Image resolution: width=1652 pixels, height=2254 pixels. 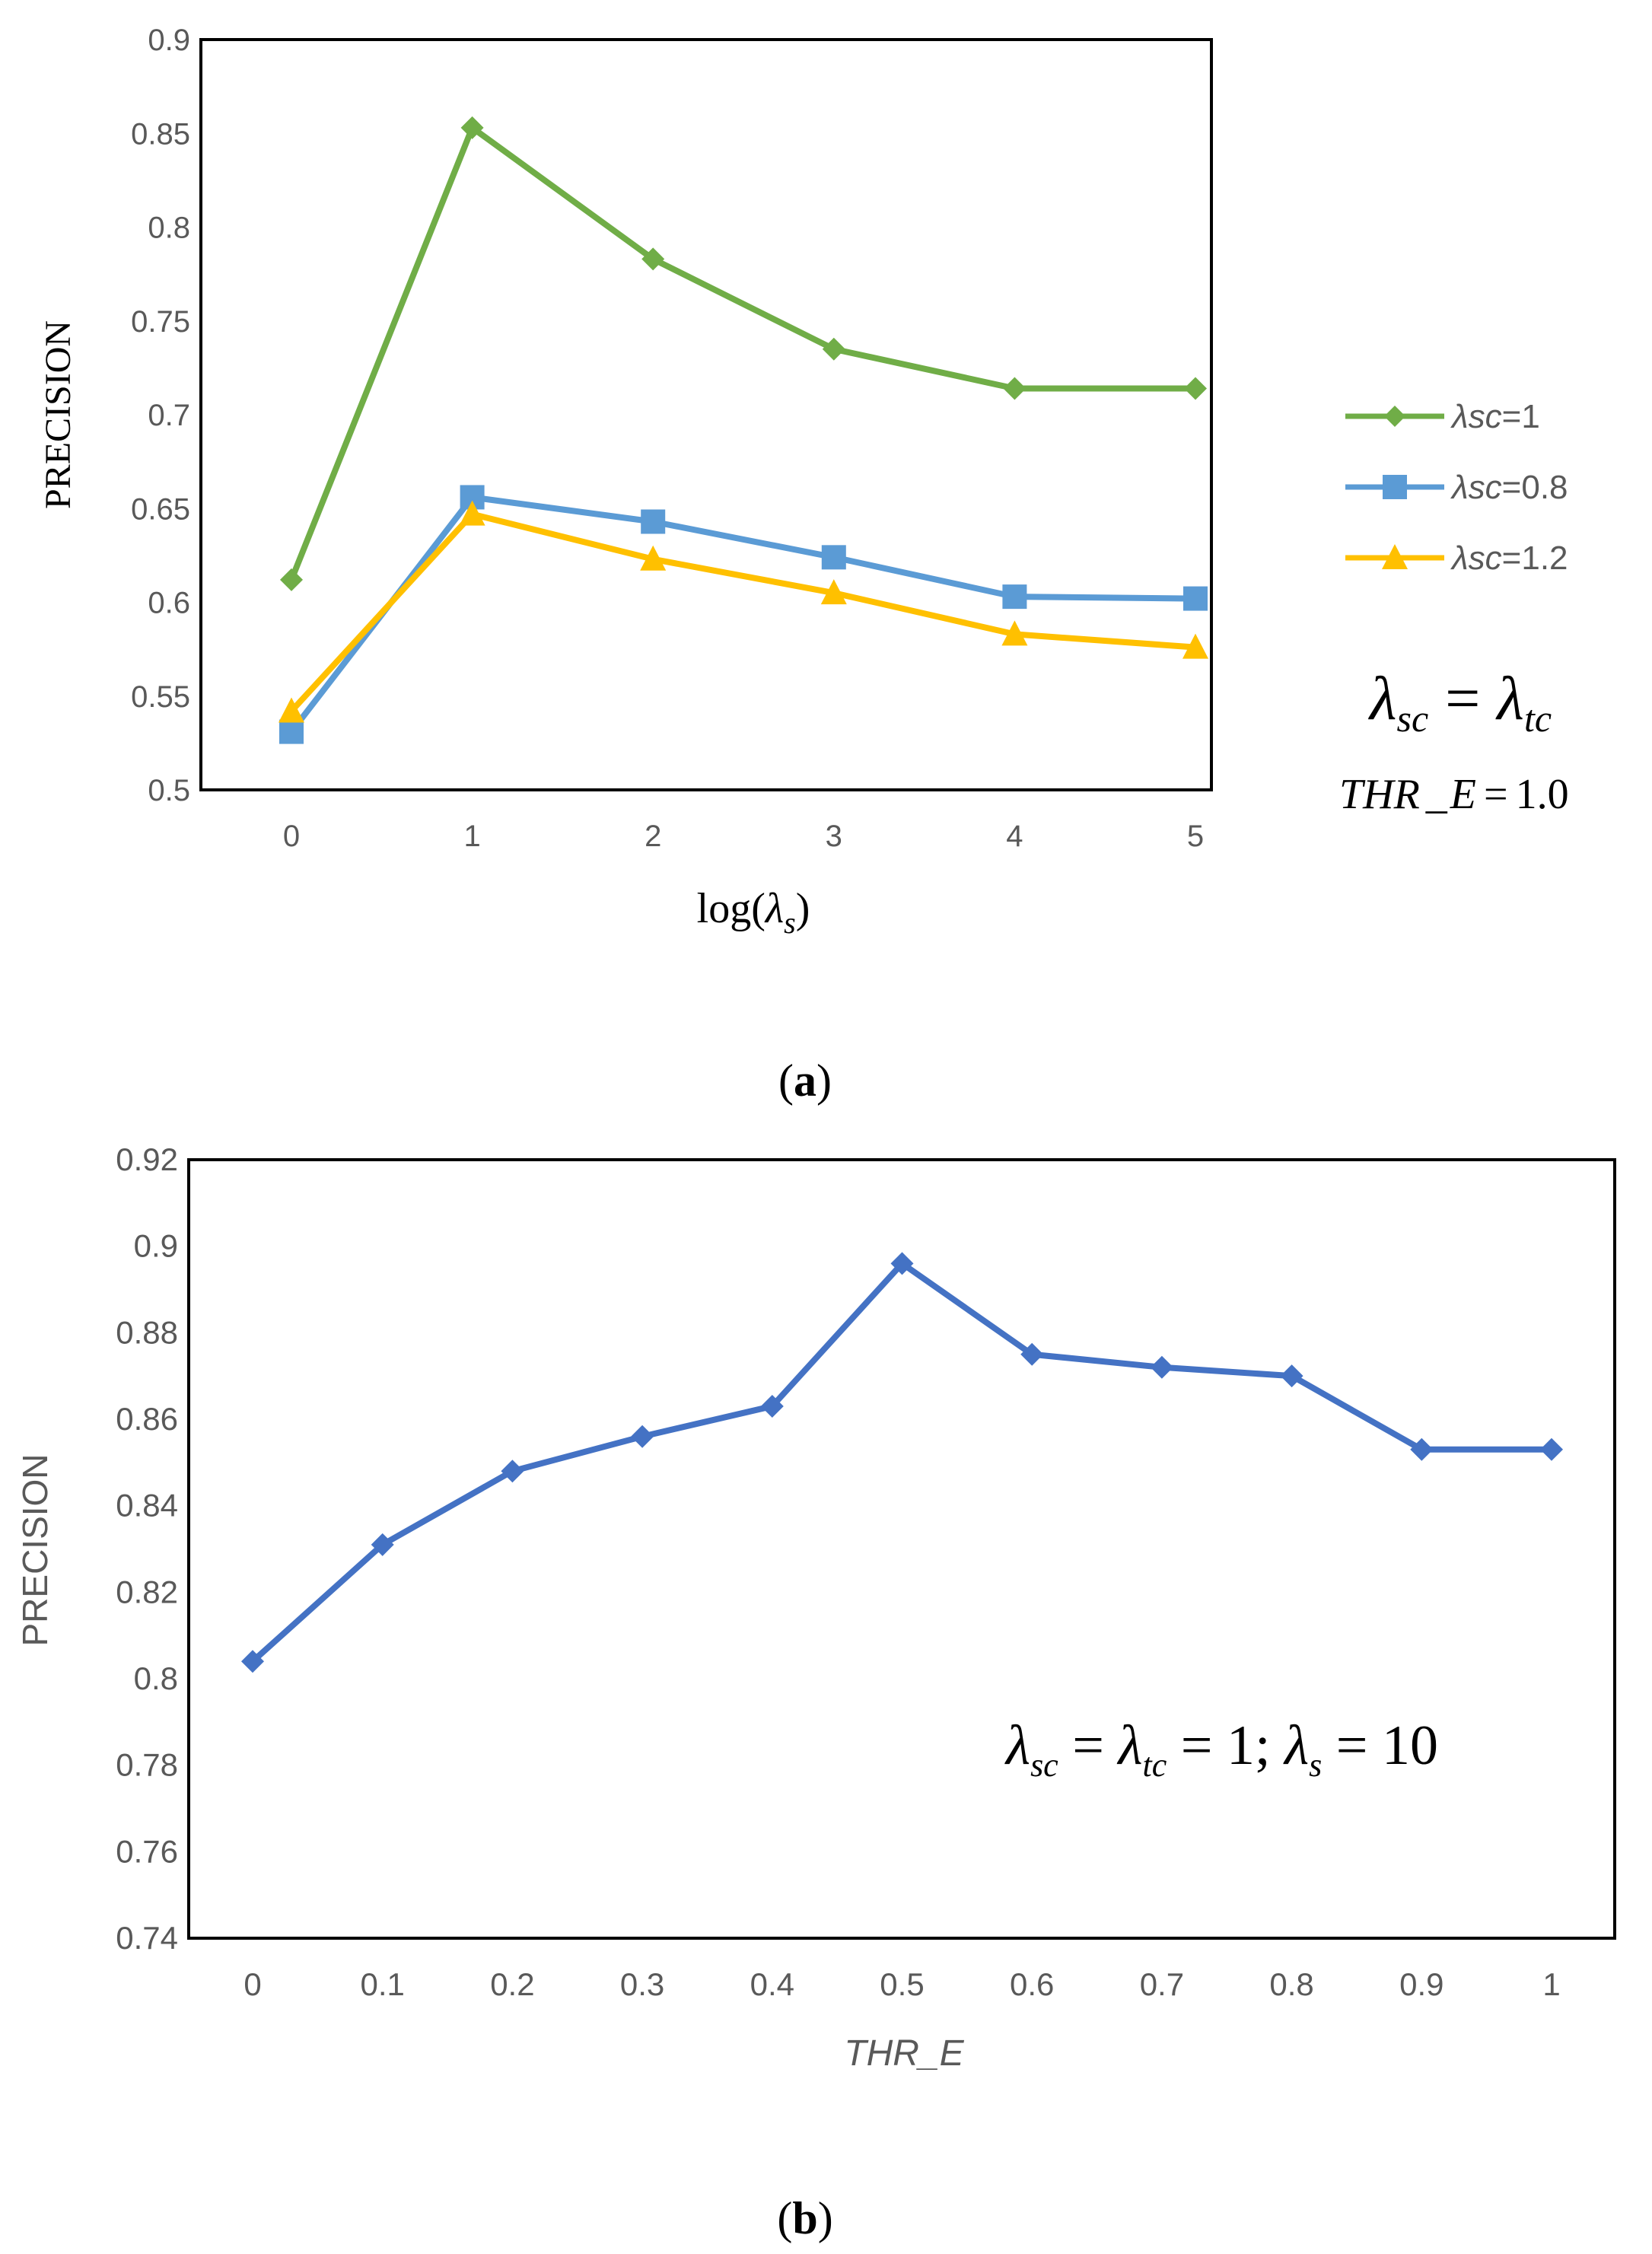 I want to click on legend-label-green: λsc=1, so click(x=1495, y=416).